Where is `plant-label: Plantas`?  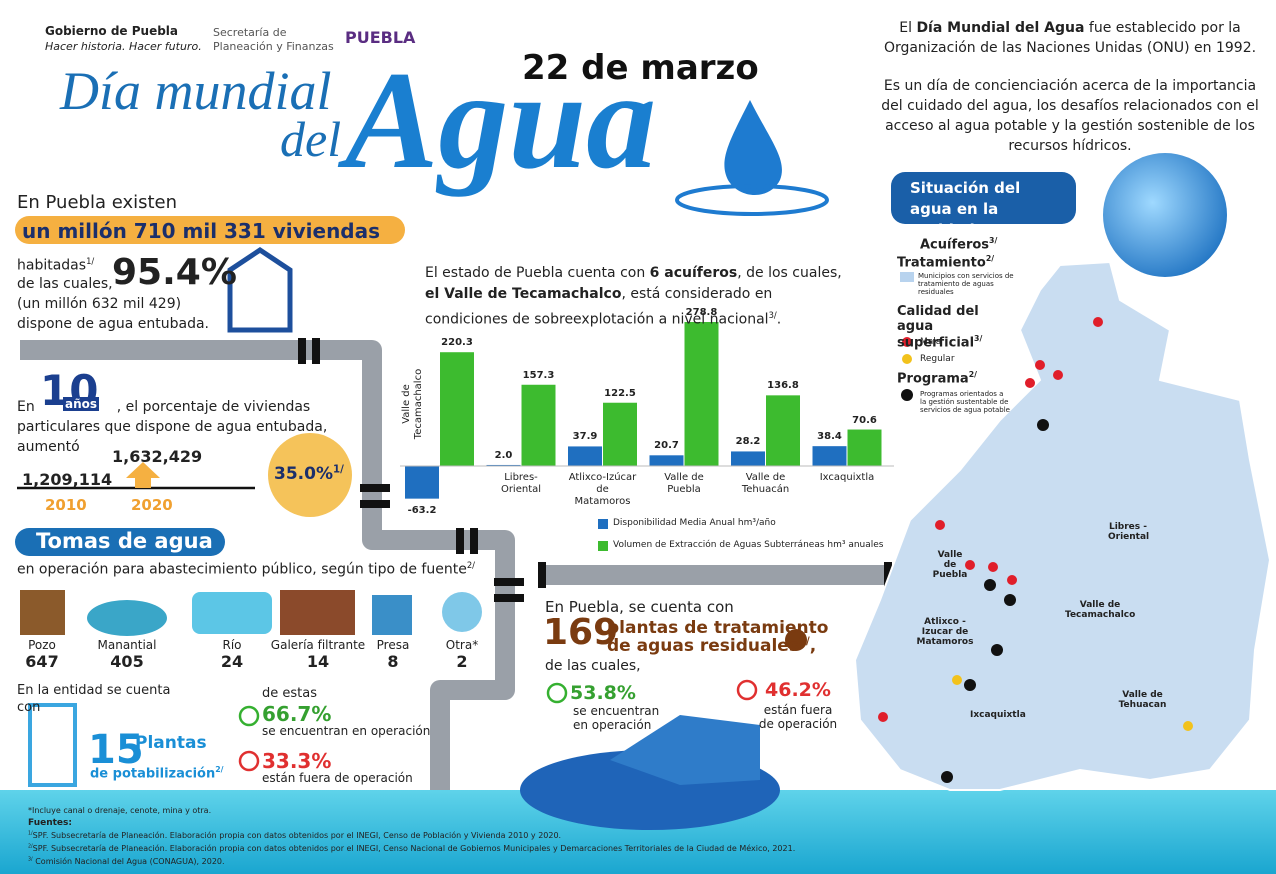 plant-label: Plantas is located at coordinates (171, 743).